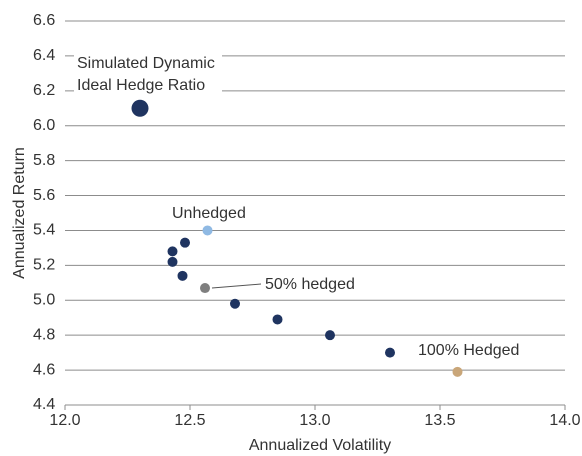  Describe the element at coordinates (44, 299) in the screenshot. I see `y-tick-label: 5.0` at that location.